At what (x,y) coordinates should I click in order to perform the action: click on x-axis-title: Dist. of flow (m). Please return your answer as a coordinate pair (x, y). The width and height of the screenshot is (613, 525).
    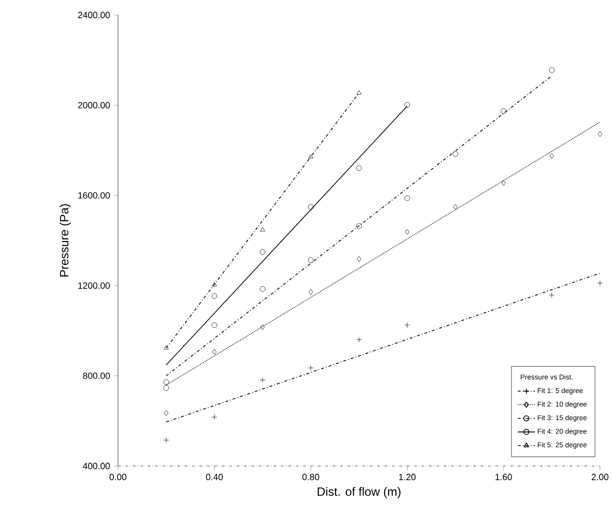
    Looking at the image, I should click on (359, 492).